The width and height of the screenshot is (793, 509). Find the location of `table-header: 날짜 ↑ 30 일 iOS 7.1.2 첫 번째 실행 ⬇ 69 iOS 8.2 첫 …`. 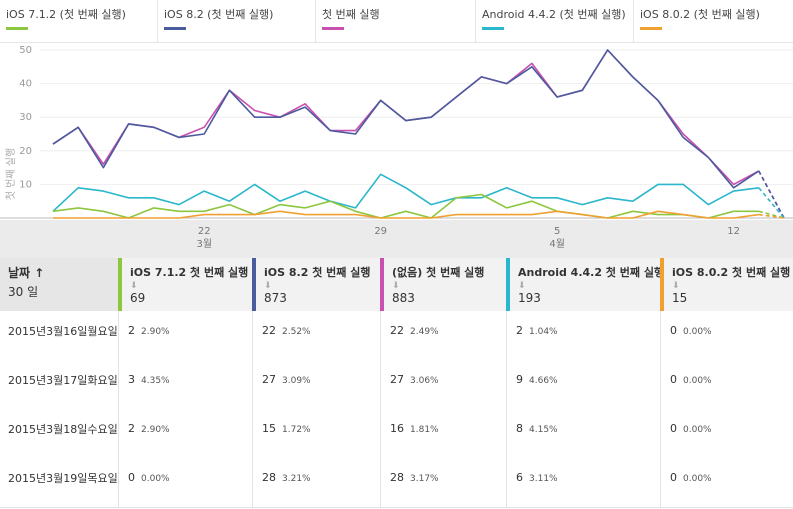

table-header: 날짜 ↑ 30 일 iOS 7.1.2 첫 번째 실행 ⬇ 69 iOS 8.2 첫 … is located at coordinates (396, 285).